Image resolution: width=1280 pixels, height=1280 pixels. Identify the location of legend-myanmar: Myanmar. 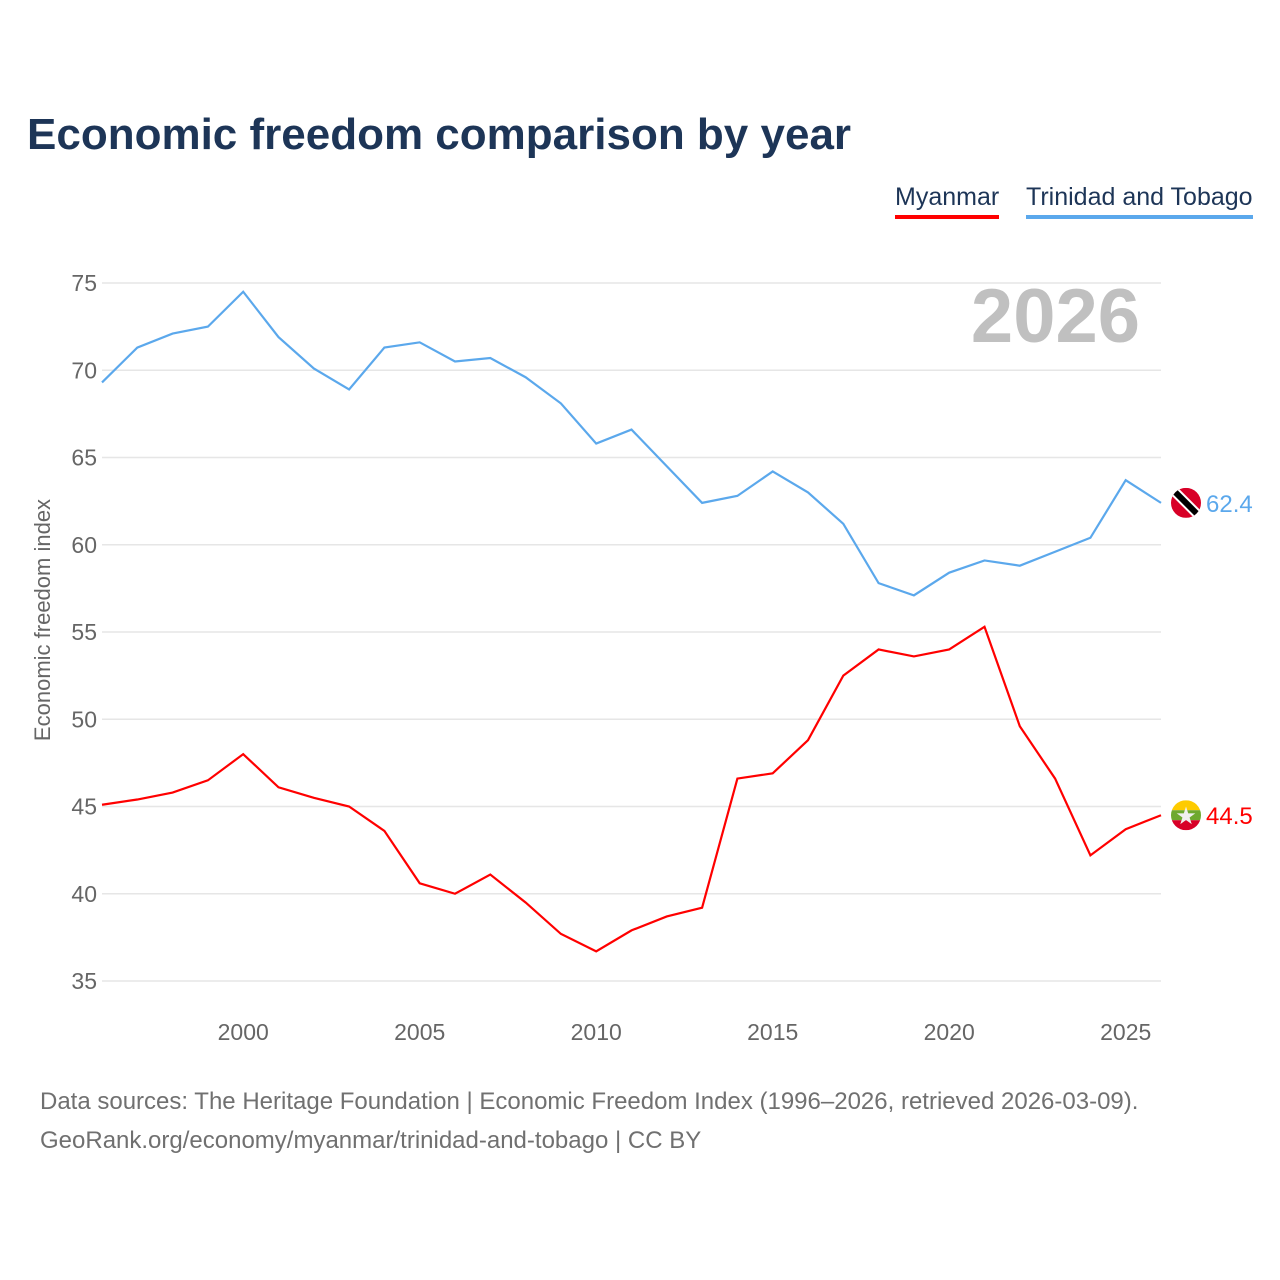
(947, 201).